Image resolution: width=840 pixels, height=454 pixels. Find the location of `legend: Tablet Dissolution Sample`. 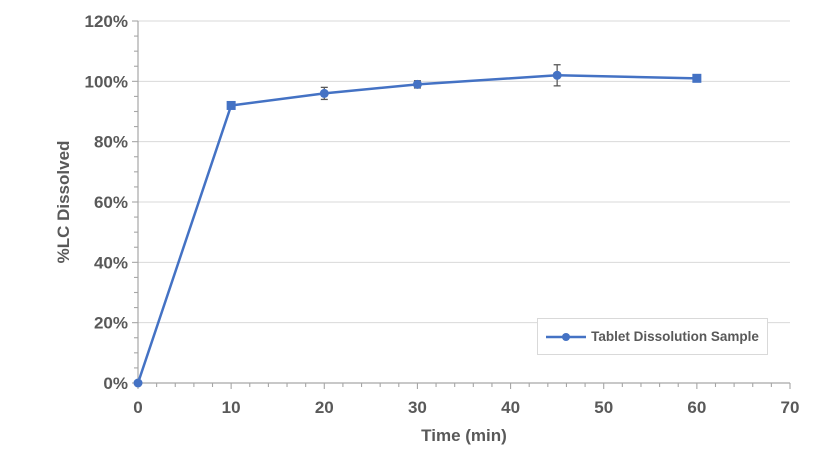

legend: Tablet Dissolution Sample is located at coordinates (652, 336).